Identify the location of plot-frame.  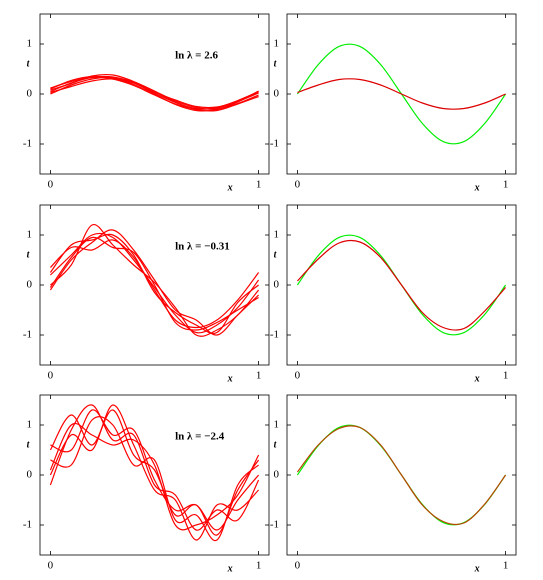
(154, 475).